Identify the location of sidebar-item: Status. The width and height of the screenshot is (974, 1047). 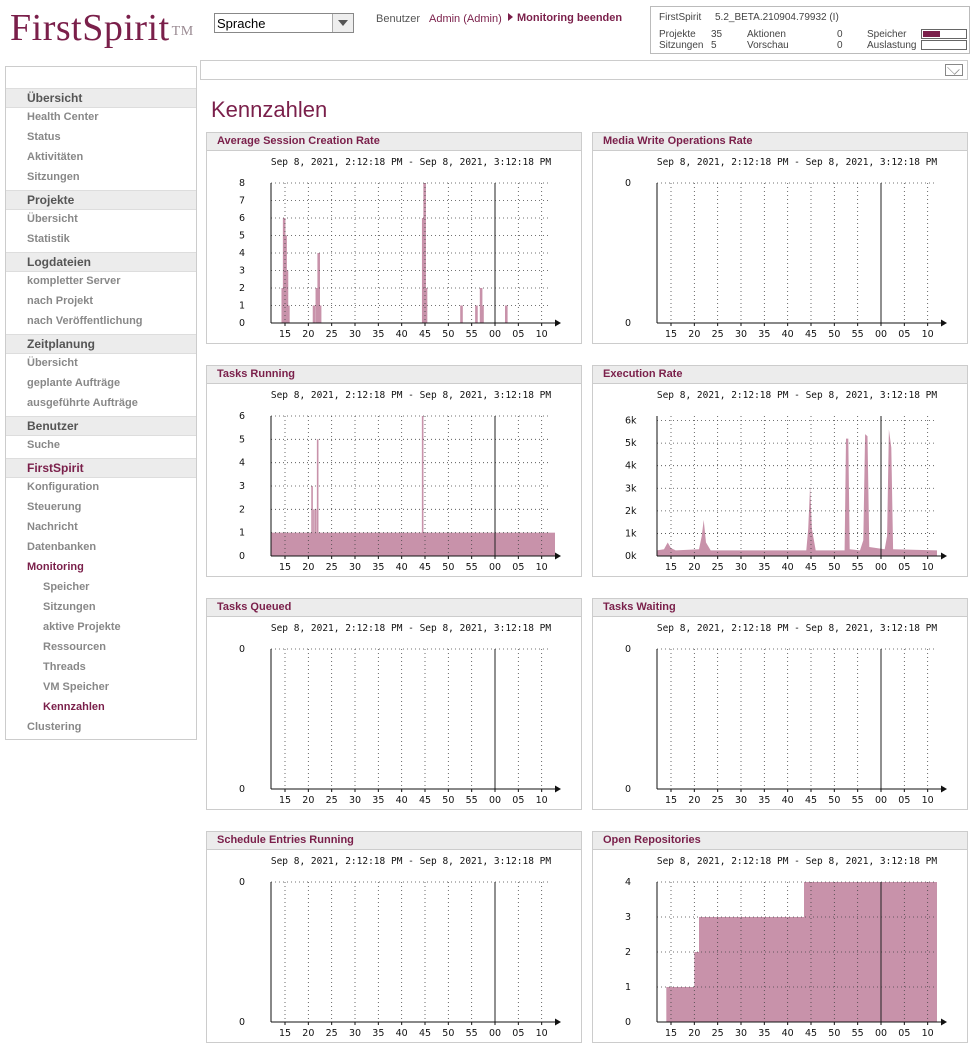
(44, 137).